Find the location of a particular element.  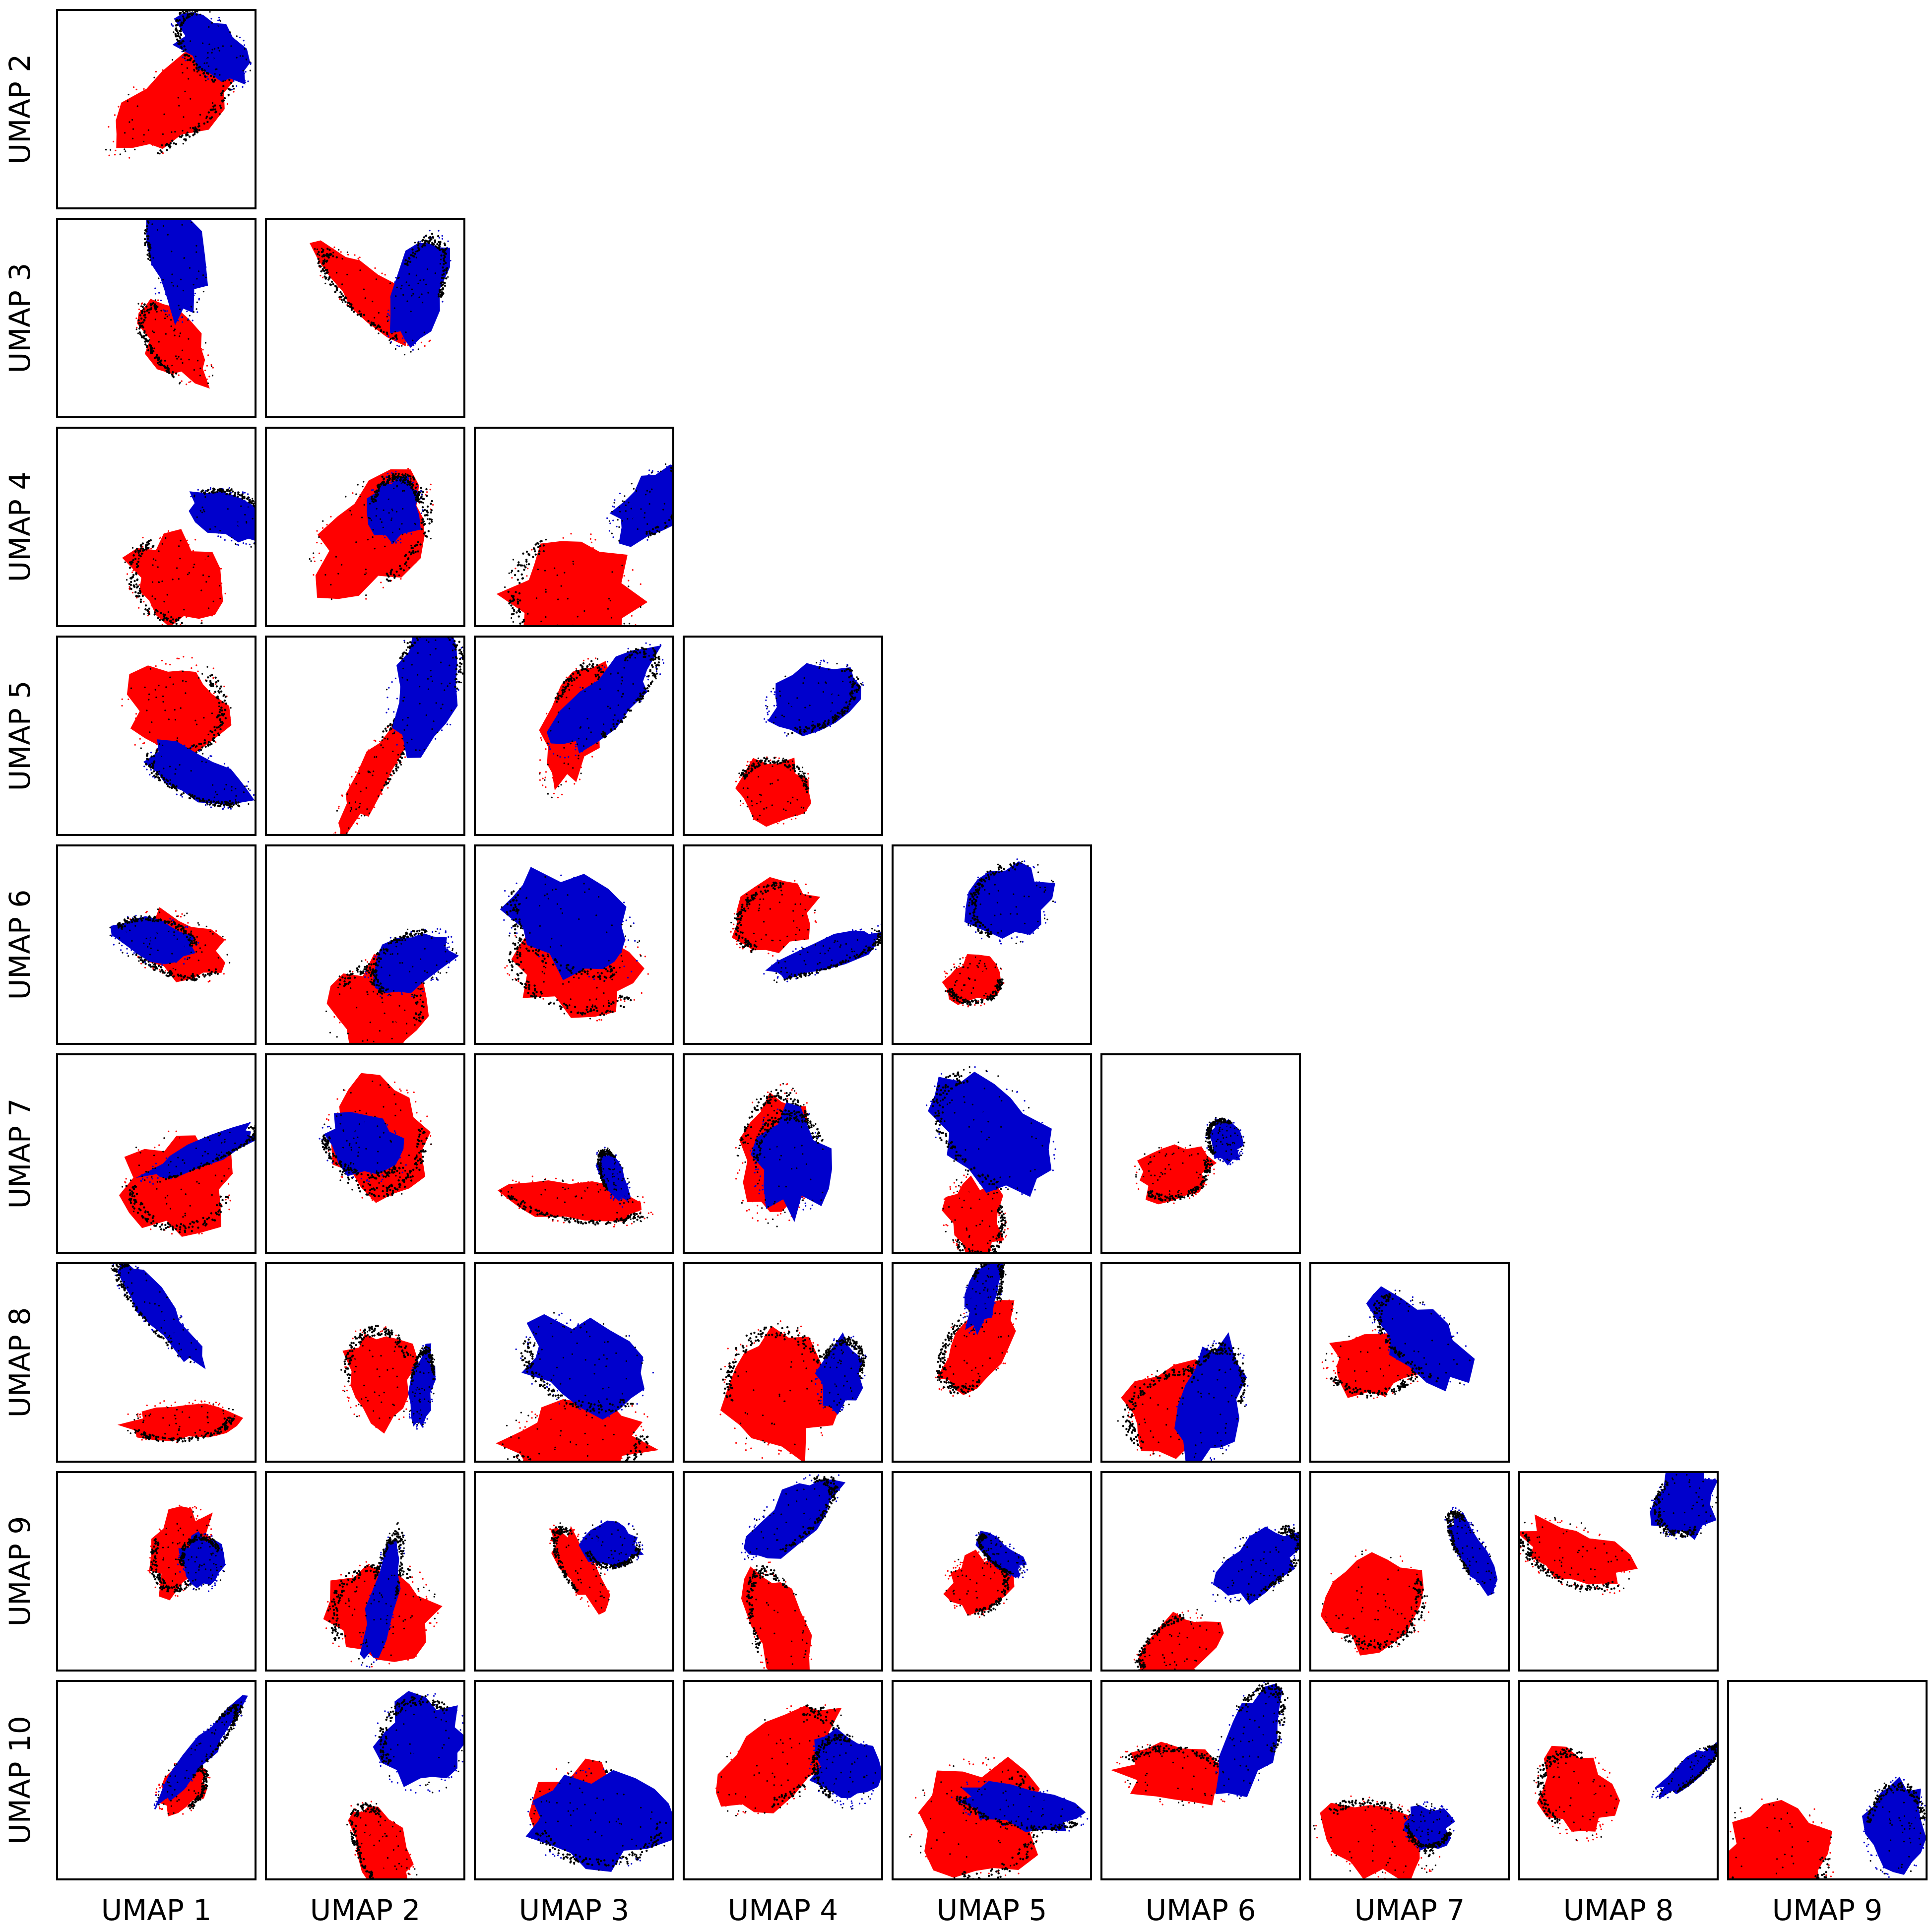

panel-umap6-vs-umap3 is located at coordinates (574, 945).